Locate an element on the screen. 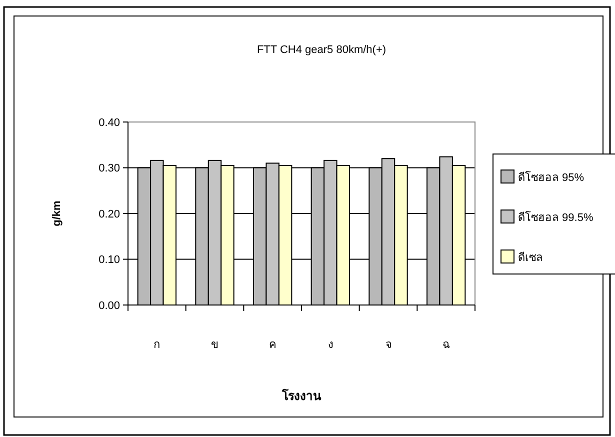 Image resolution: width=615 pixels, height=437 pixels. chart-title: FTT CH4 gear5 80km/h(+) is located at coordinates (321, 50).